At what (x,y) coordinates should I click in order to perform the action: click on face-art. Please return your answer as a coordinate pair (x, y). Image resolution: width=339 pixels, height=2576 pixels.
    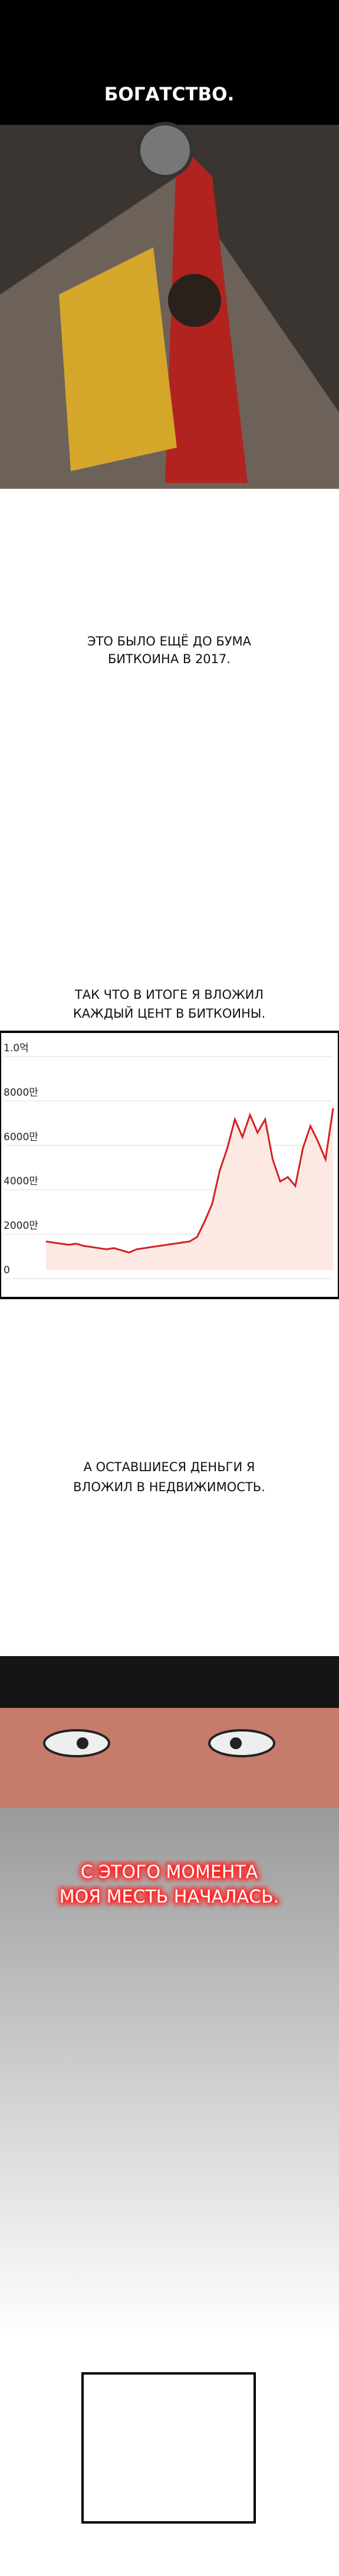
    Looking at the image, I should click on (169, 1732).